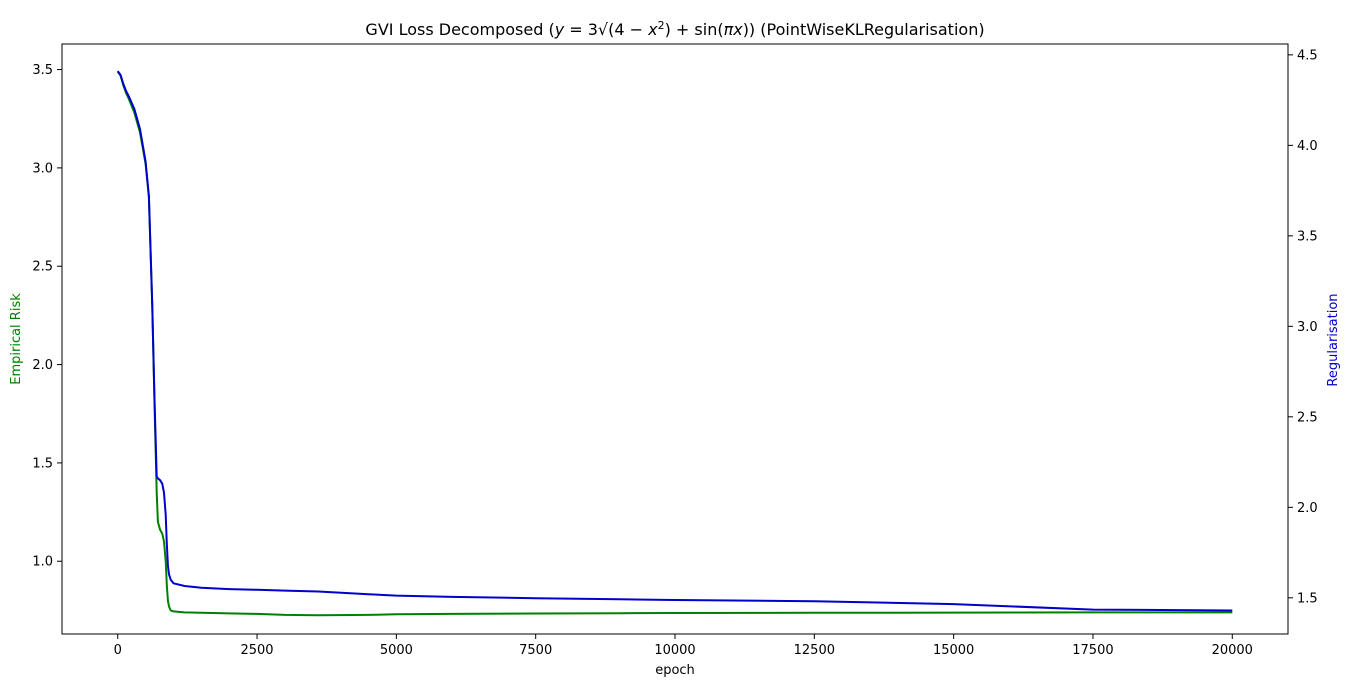 This screenshot has height=687, width=1349. Describe the element at coordinates (42, 70) in the screenshot. I see `y-left-tick-label: 3.5` at that location.